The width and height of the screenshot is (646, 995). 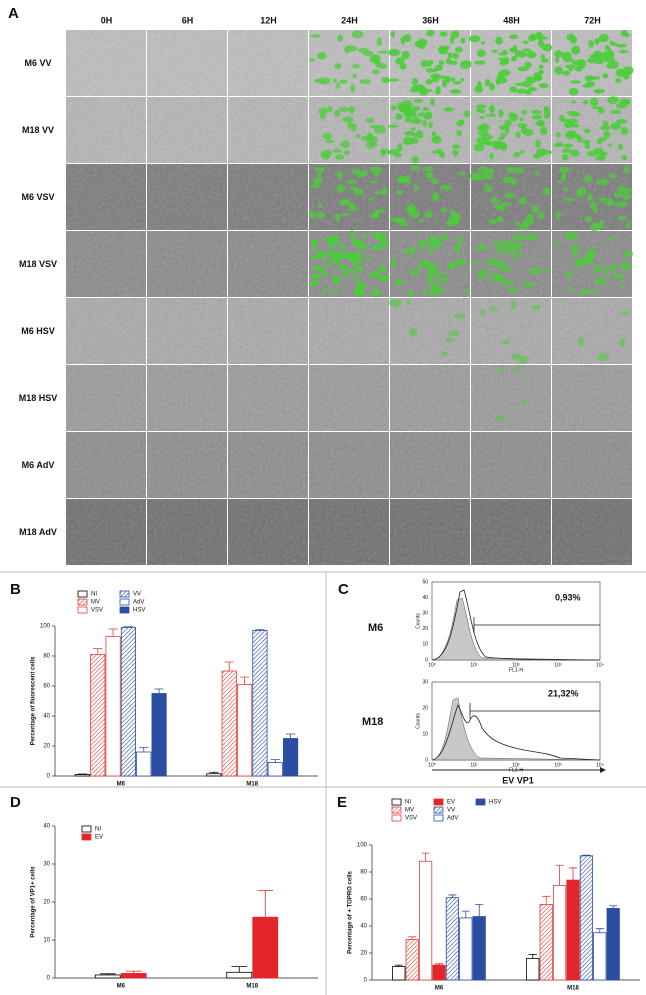 What do you see at coordinates (418, 621) in the screenshot?
I see `y-axis-name: Counts` at bounding box center [418, 621].